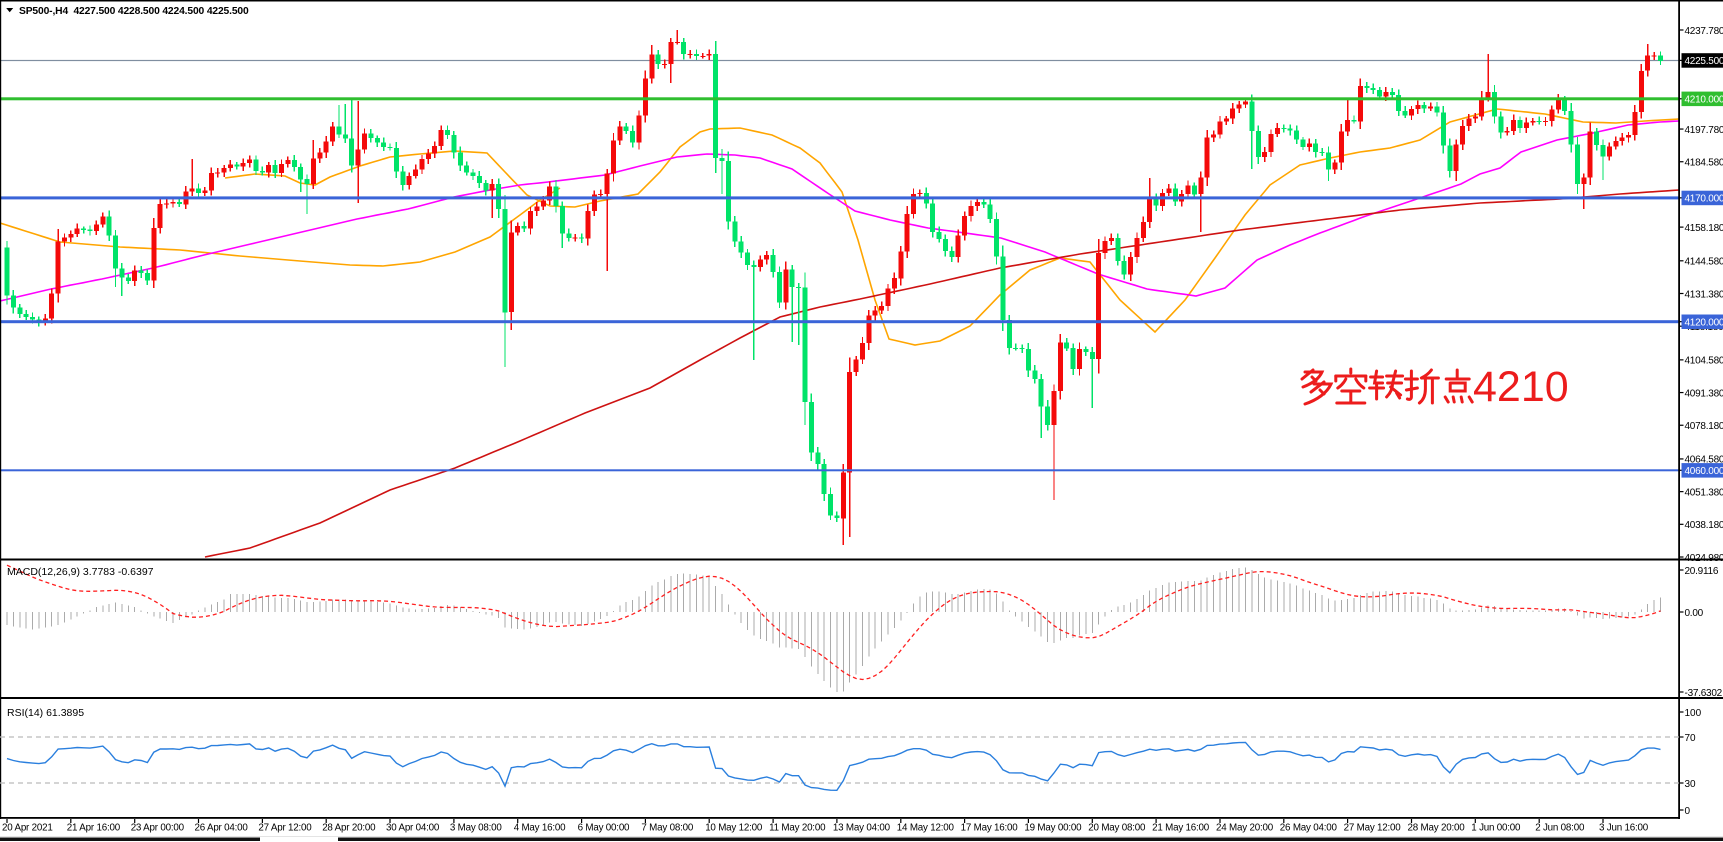 This screenshot has width=1723, height=842. What do you see at coordinates (990, 828) in the screenshot?
I see `svg-text: 17 May 16:00` at bounding box center [990, 828].